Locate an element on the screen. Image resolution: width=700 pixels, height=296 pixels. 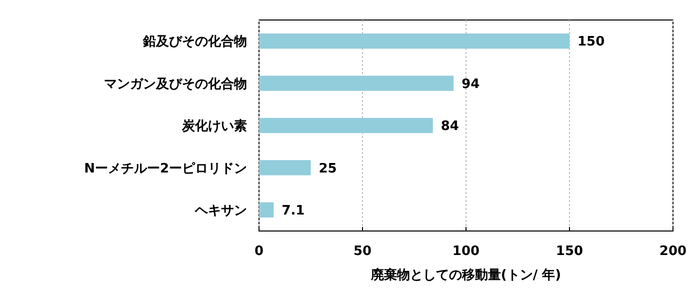
y-tick-label: 鉛及びその化合物 is located at coordinates (194, 42).